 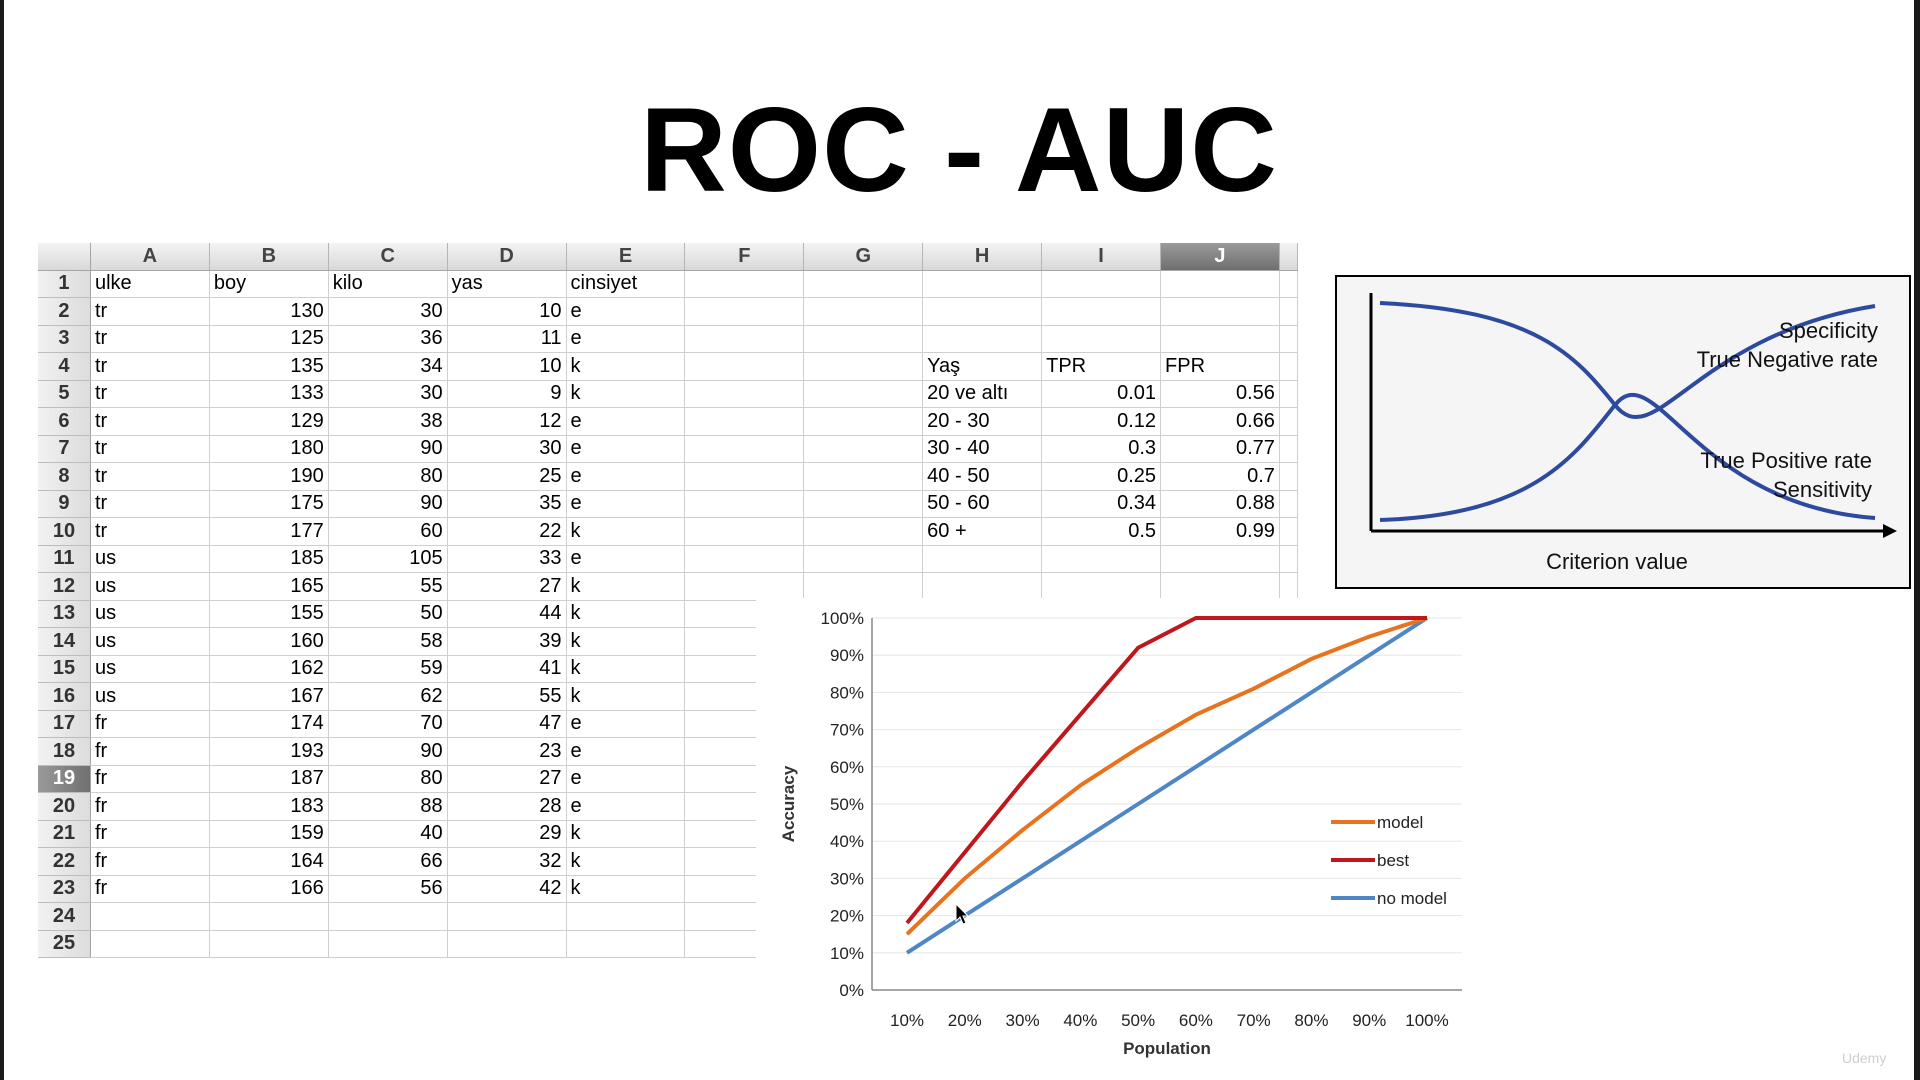 I want to click on cell-d14: 39, so click(x=507, y=641).